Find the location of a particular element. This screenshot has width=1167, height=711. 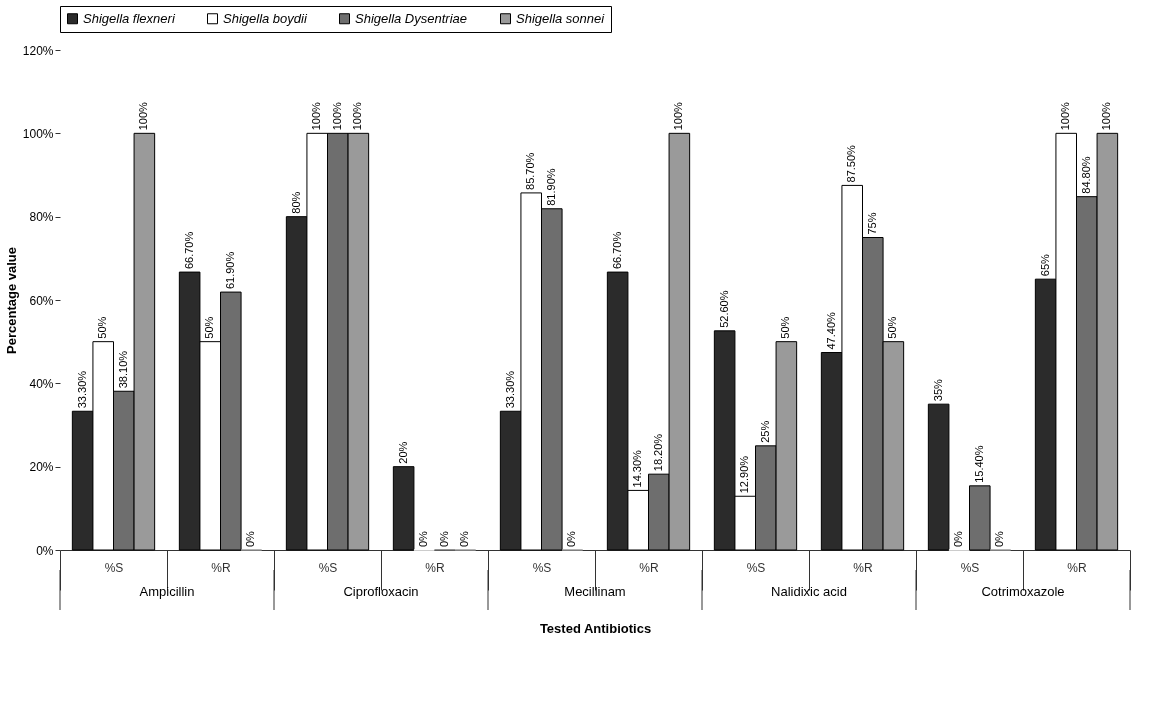

y-tick-label: 80% is located at coordinates (41, 217).